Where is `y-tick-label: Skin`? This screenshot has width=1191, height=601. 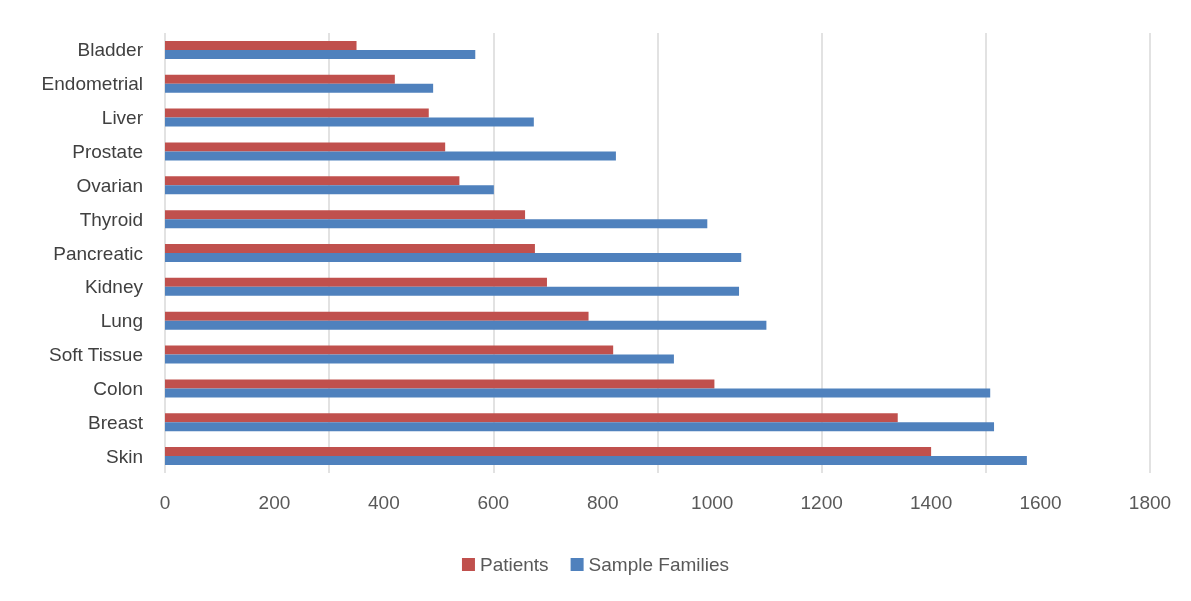
y-tick-label: Skin is located at coordinates (124, 456).